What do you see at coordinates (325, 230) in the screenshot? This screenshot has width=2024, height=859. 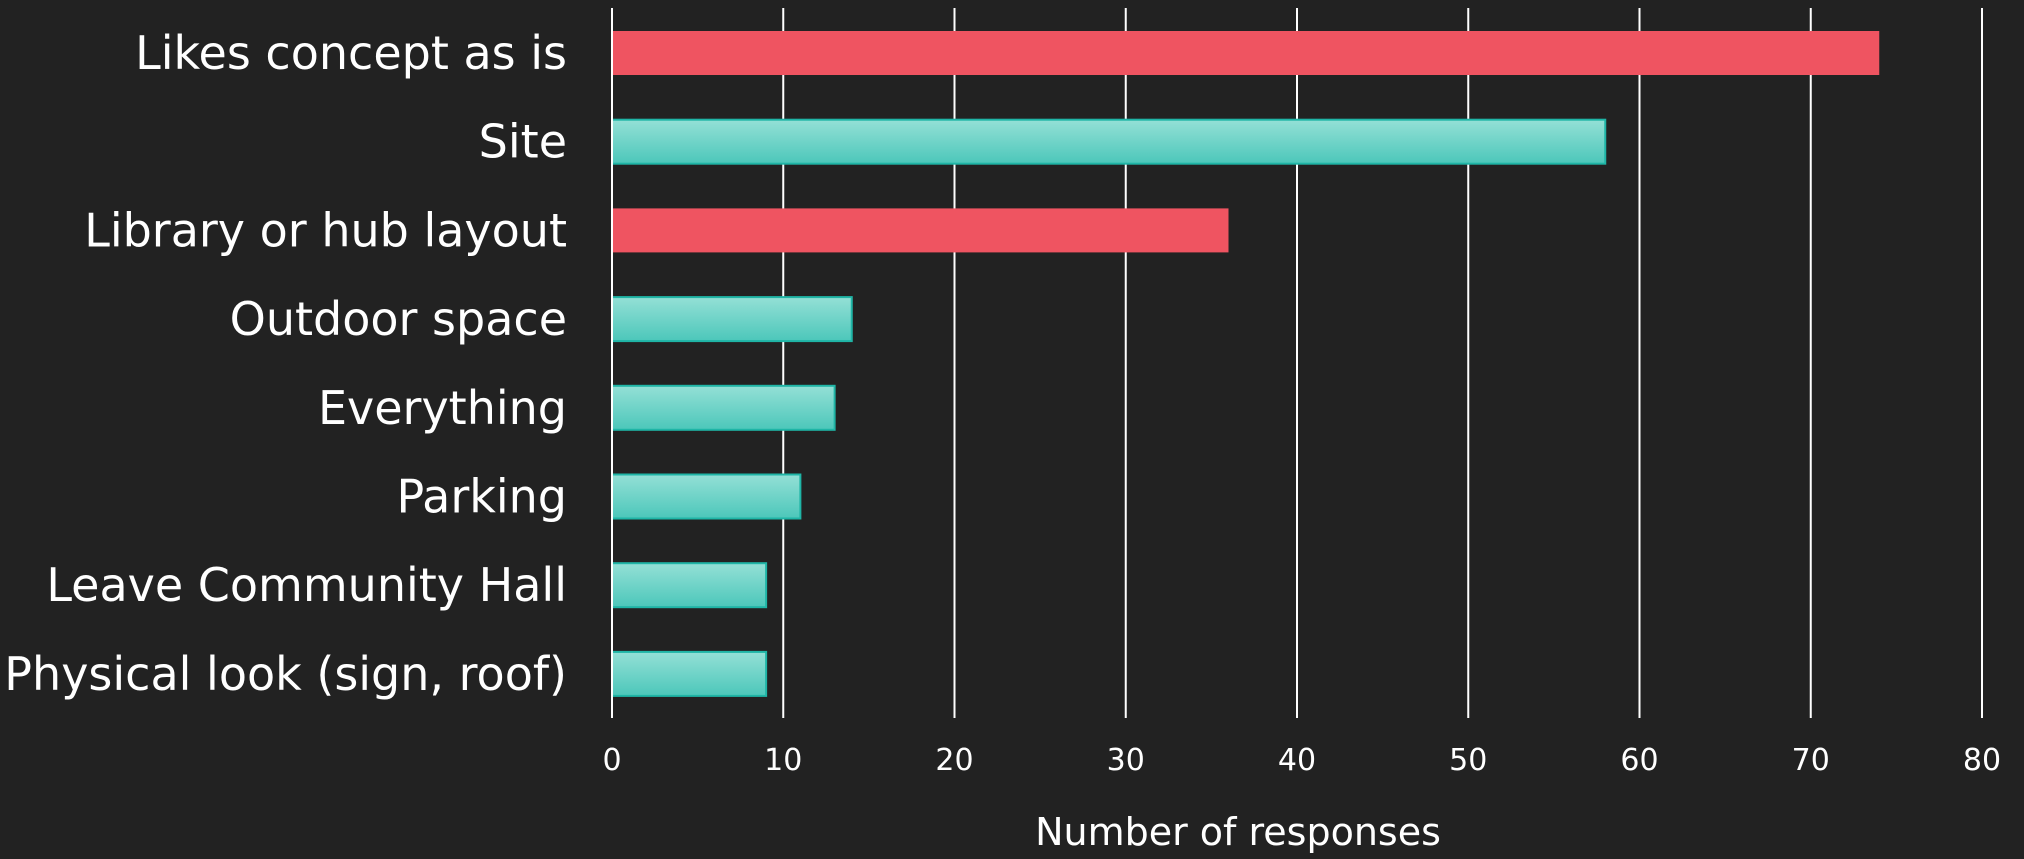 I see `category-label: Library or hub layout` at bounding box center [325, 230].